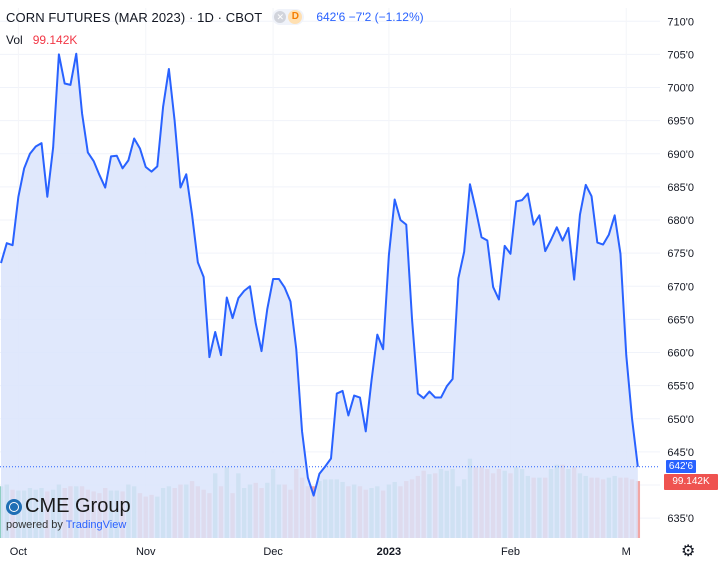 The image size is (719, 566). What do you see at coordinates (680, 387) in the screenshot?
I see `y-tick-label: 655'0` at bounding box center [680, 387].